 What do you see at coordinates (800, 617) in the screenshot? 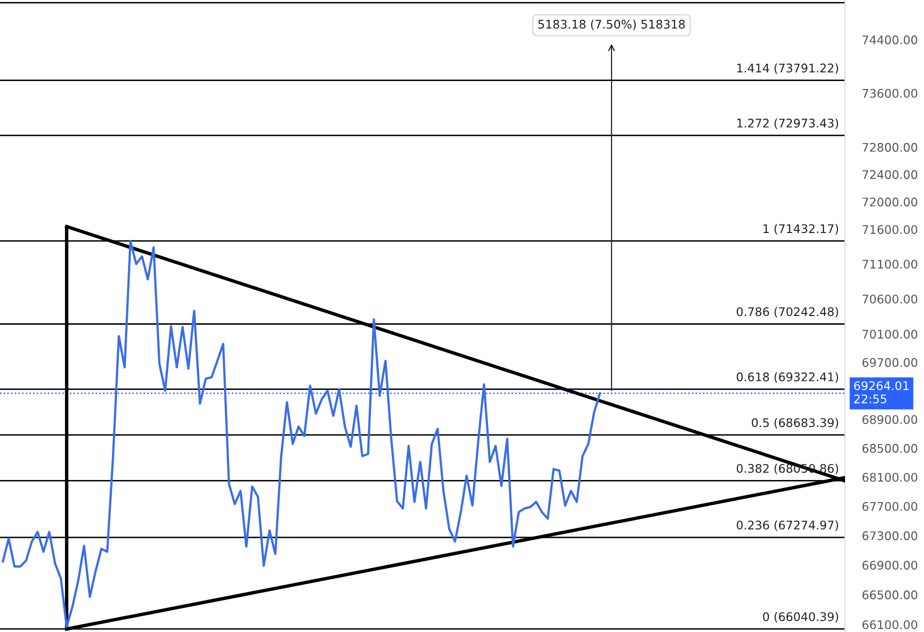
I see `ref-line-label: 0 (66040.39)` at bounding box center [800, 617].